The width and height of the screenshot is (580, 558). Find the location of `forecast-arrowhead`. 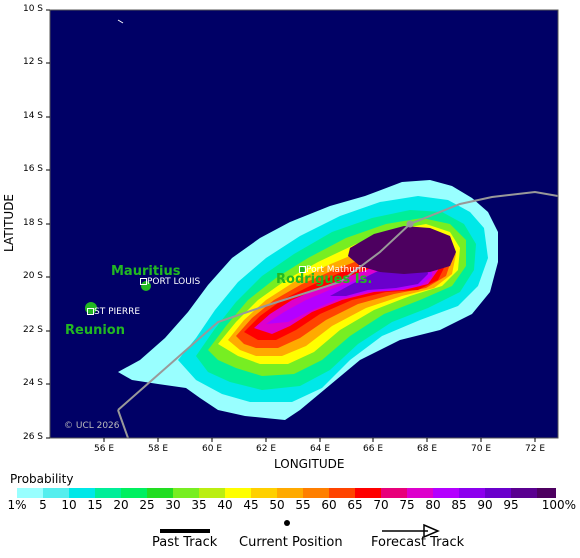

forecast-arrowhead is located at coordinates (431, 531).